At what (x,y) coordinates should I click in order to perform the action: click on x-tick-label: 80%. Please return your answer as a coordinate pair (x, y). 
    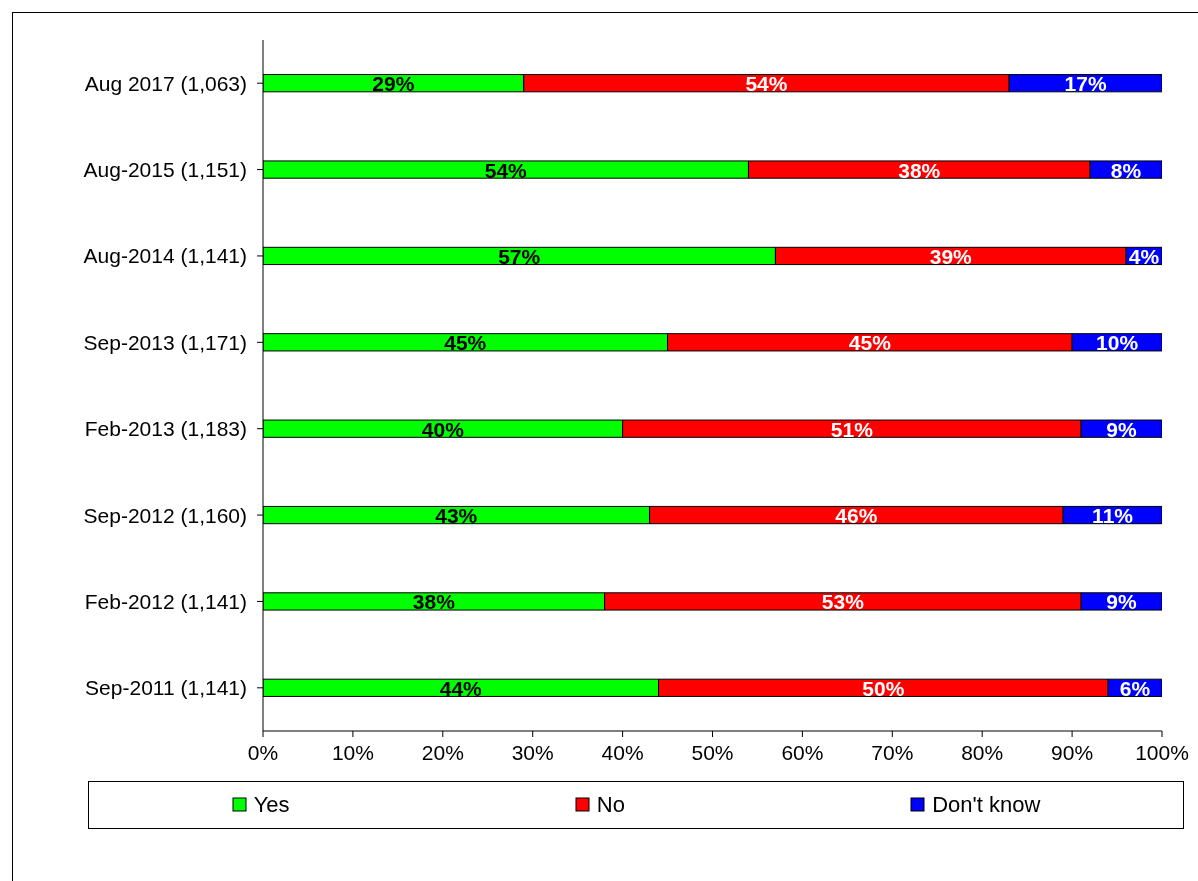
    Looking at the image, I should click on (982, 752).